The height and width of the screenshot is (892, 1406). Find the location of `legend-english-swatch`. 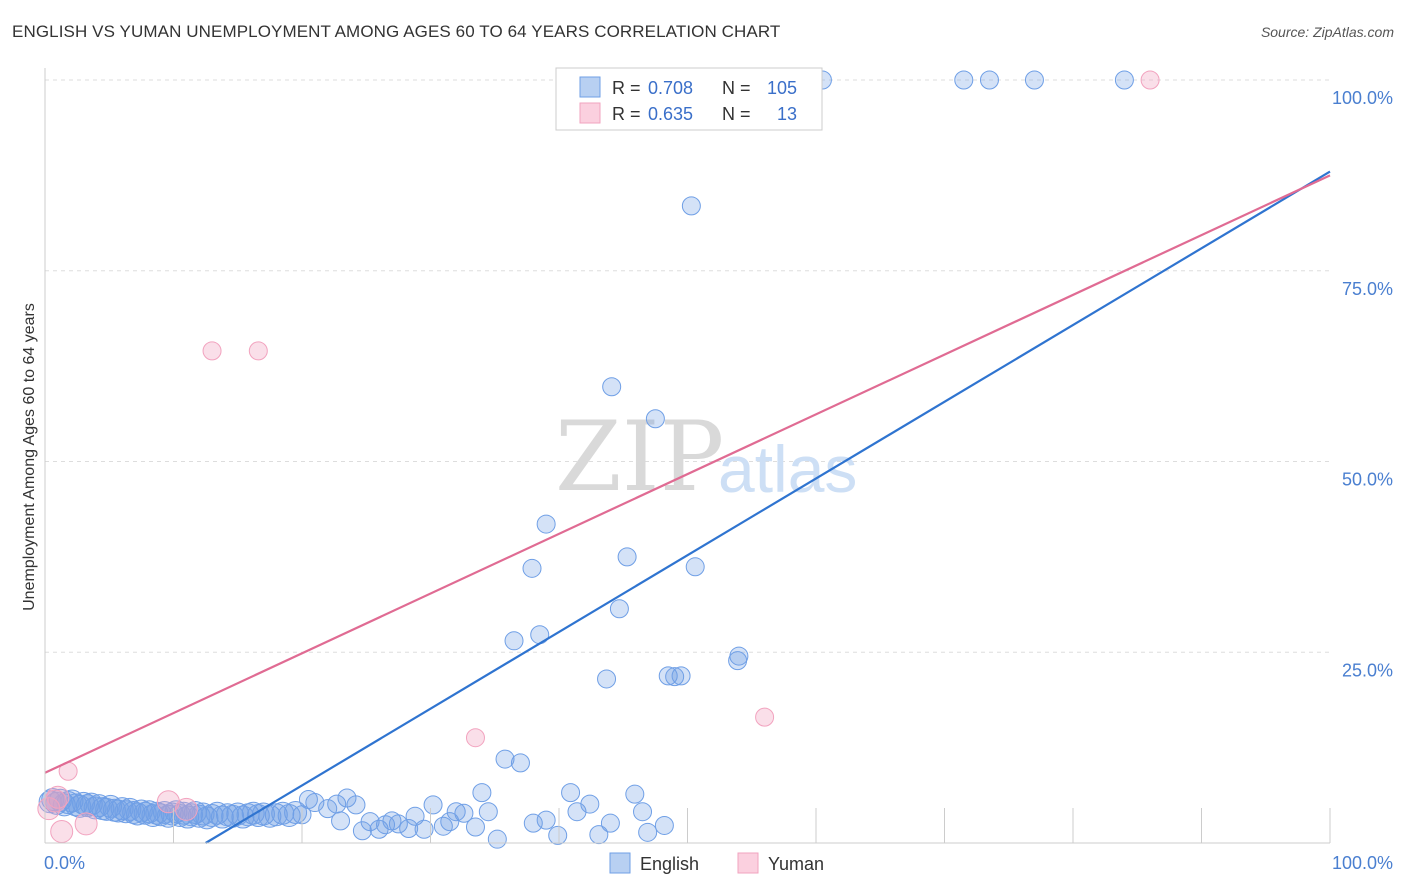

legend-english-swatch is located at coordinates (620, 863).